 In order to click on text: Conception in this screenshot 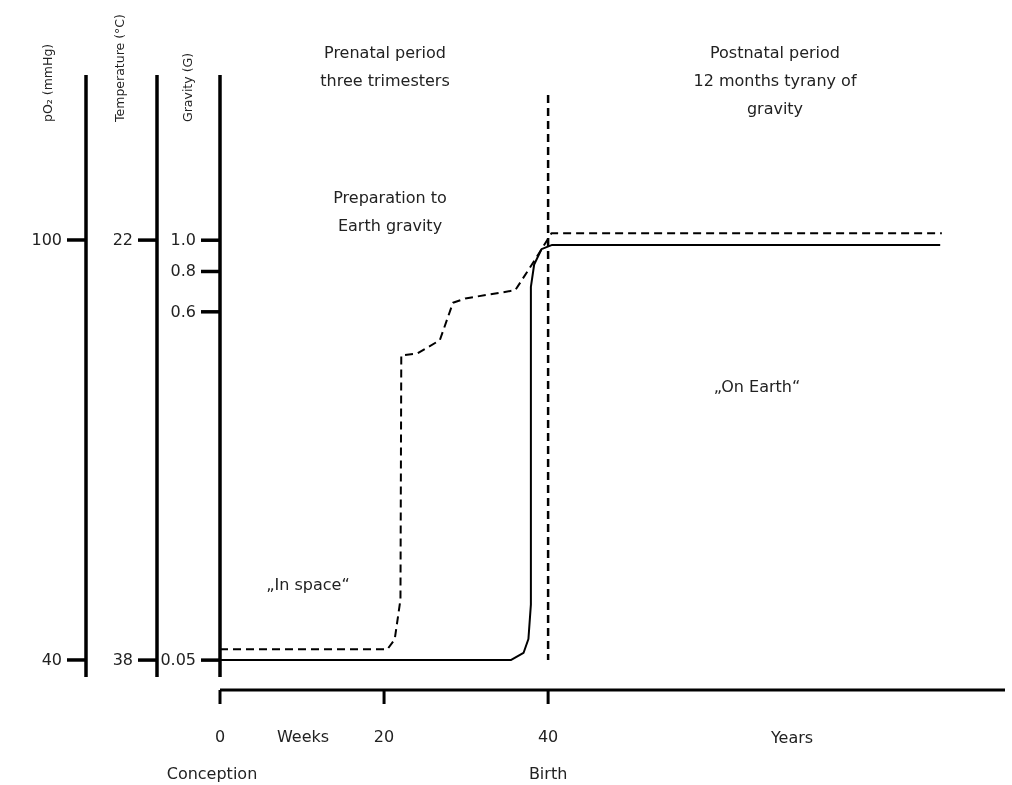, I will do `click(212, 773)`.